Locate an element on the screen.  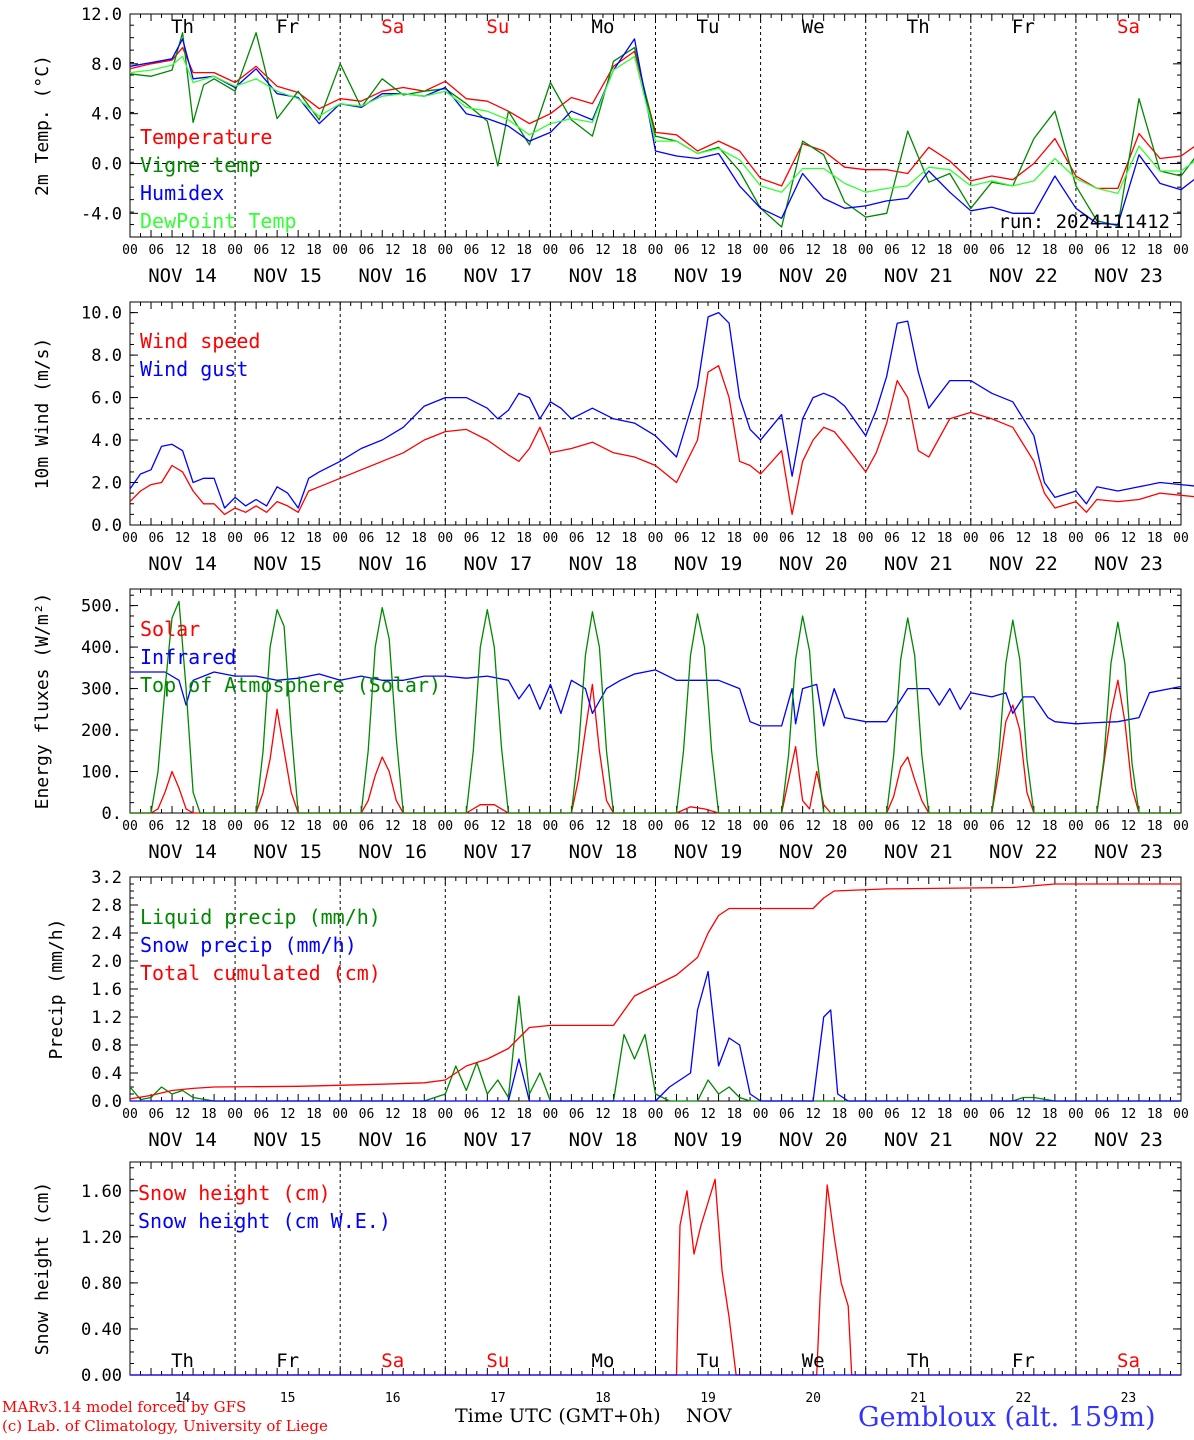
y-tick-label: 500. is located at coordinates (101, 607).